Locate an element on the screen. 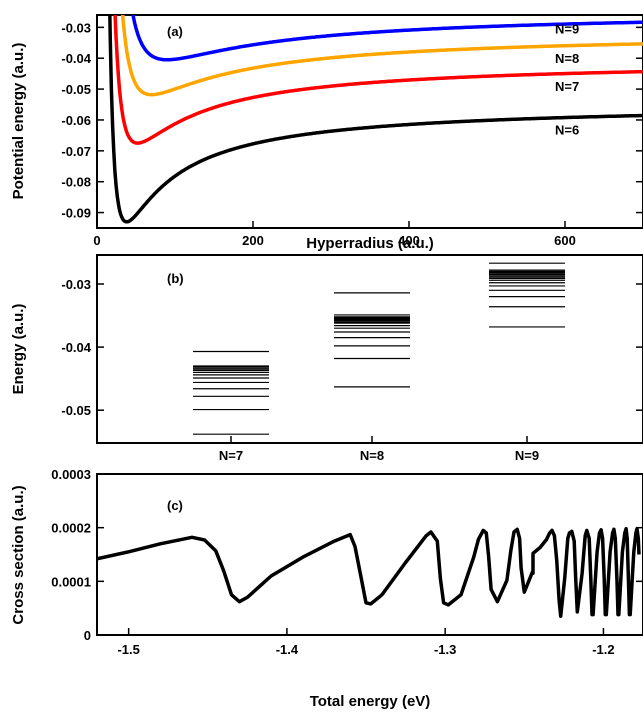 This screenshot has height=713, width=643. panel-a-series-labels: N=6 N=7 N=8 N=9 is located at coordinates (567, 79).